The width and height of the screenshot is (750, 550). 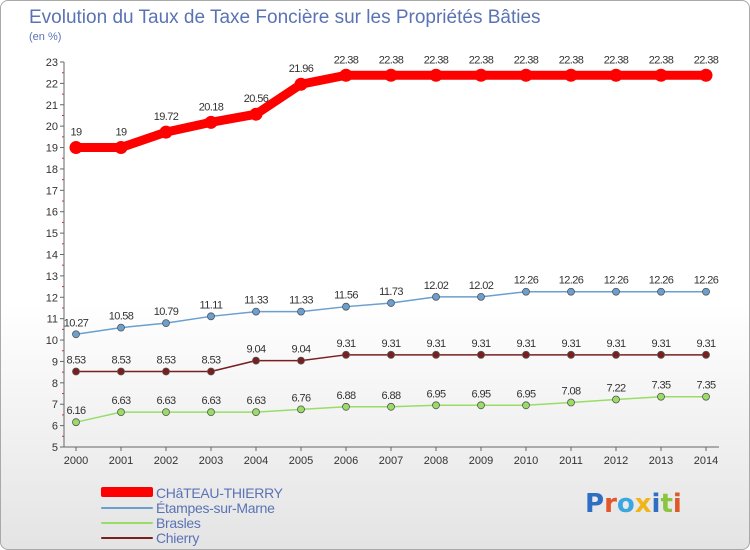 What do you see at coordinates (256, 99) in the screenshot?
I see `data-label: 20.56` at bounding box center [256, 99].